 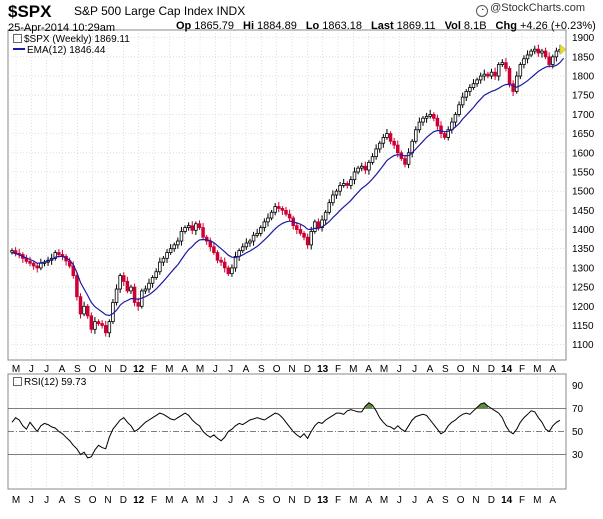 What do you see at coordinates (583, 134) in the screenshot?
I see `price-y-tick-label: 1650` at bounding box center [583, 134].